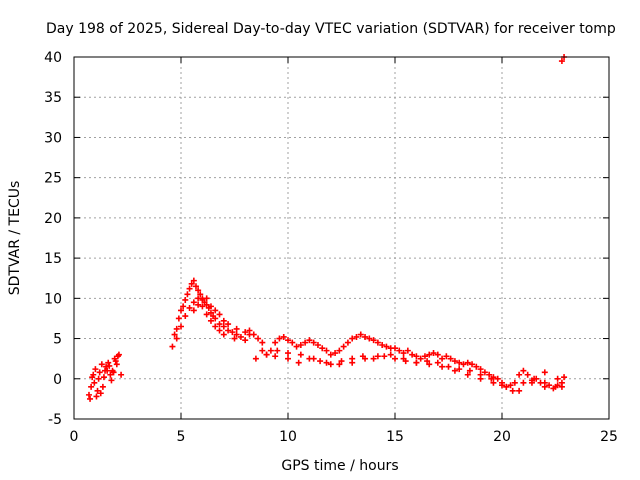 The width and height of the screenshot is (640, 480). Describe the element at coordinates (53, 259) in the screenshot. I see `y-tick-label: 15` at that location.